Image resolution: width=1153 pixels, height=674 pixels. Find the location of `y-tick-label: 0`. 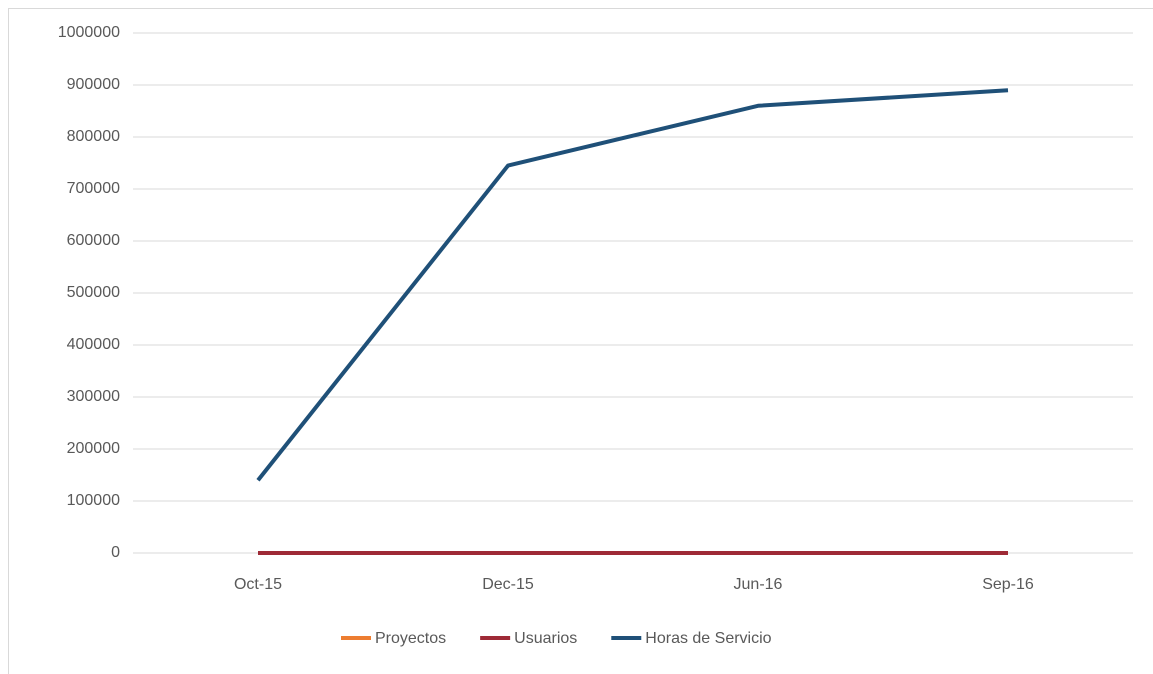

y-tick-label: 0 is located at coordinates (115, 552).